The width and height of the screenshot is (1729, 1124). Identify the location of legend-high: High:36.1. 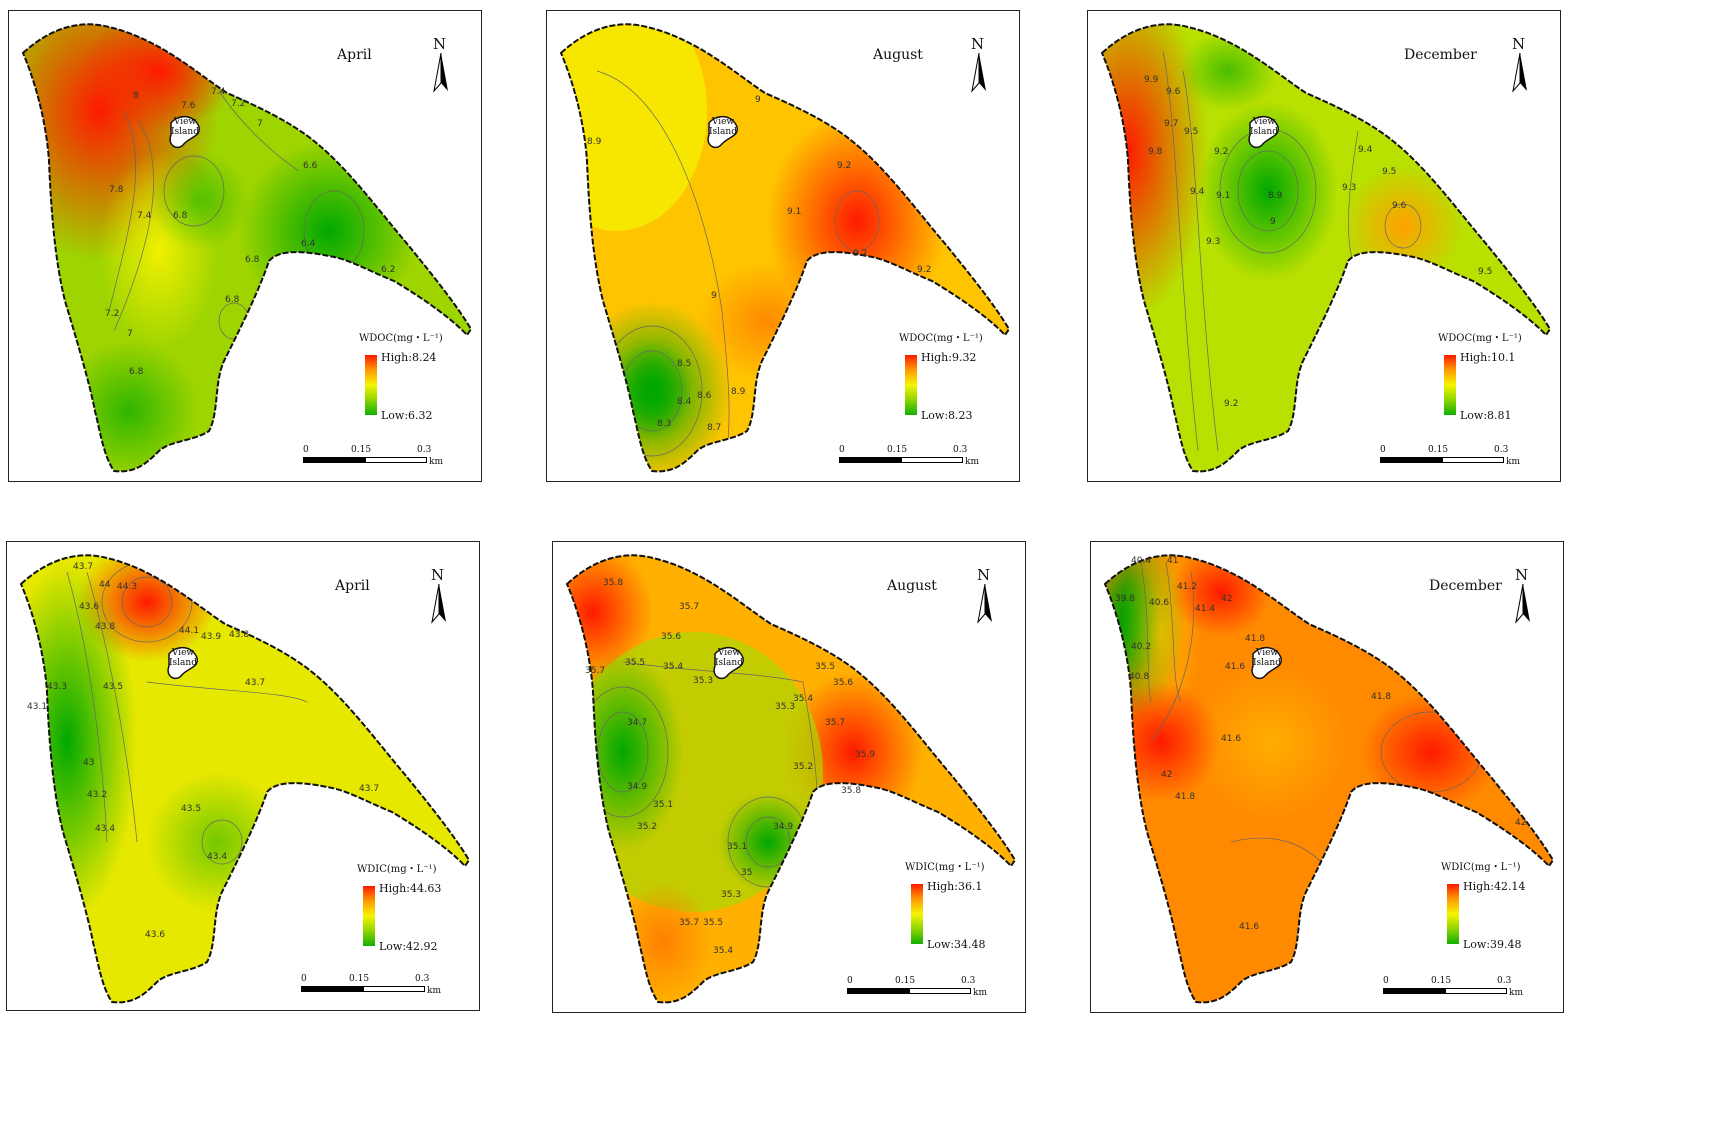
(955, 886).